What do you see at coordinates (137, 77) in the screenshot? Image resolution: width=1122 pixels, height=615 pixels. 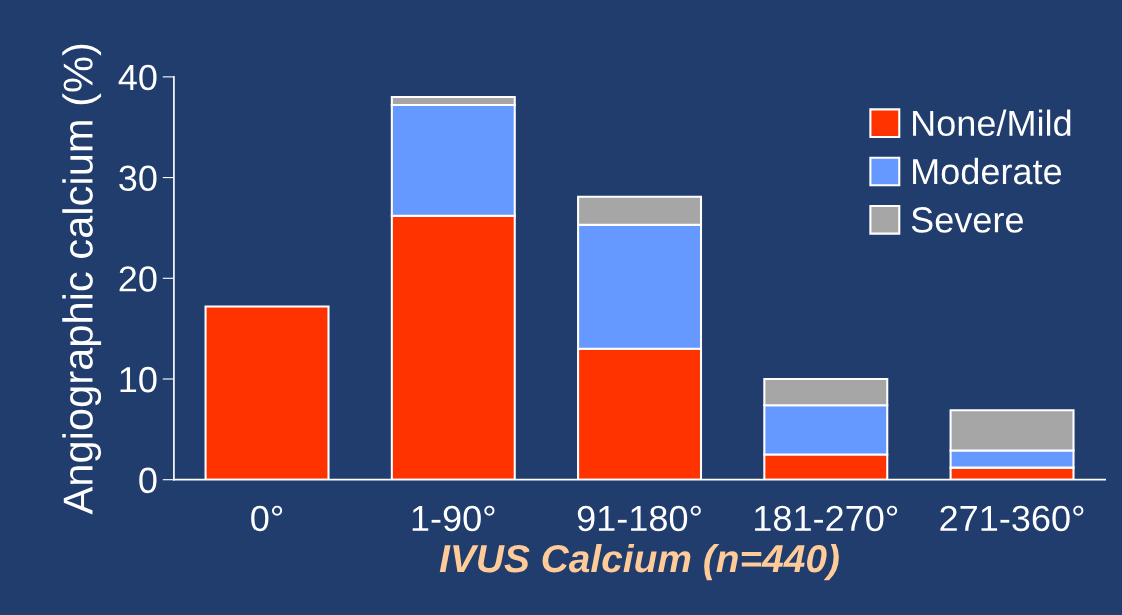 I see `y-tick-label: 40` at bounding box center [137, 77].